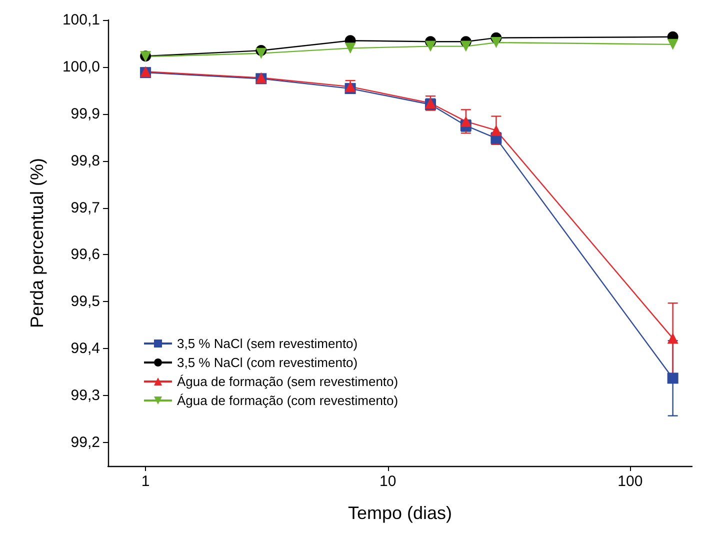 Image resolution: width=702 pixels, height=540 pixels. I want to click on x-tick-label: 100, so click(630, 481).